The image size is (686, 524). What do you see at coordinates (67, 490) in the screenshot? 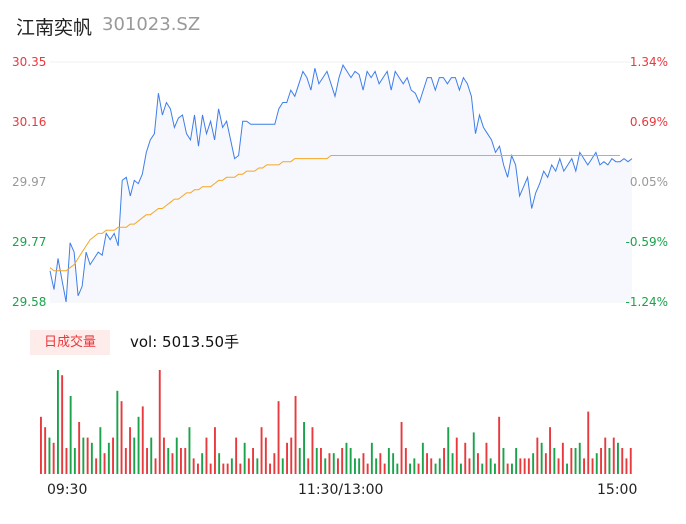
I see `time-tick-label: 09:30` at bounding box center [67, 490].